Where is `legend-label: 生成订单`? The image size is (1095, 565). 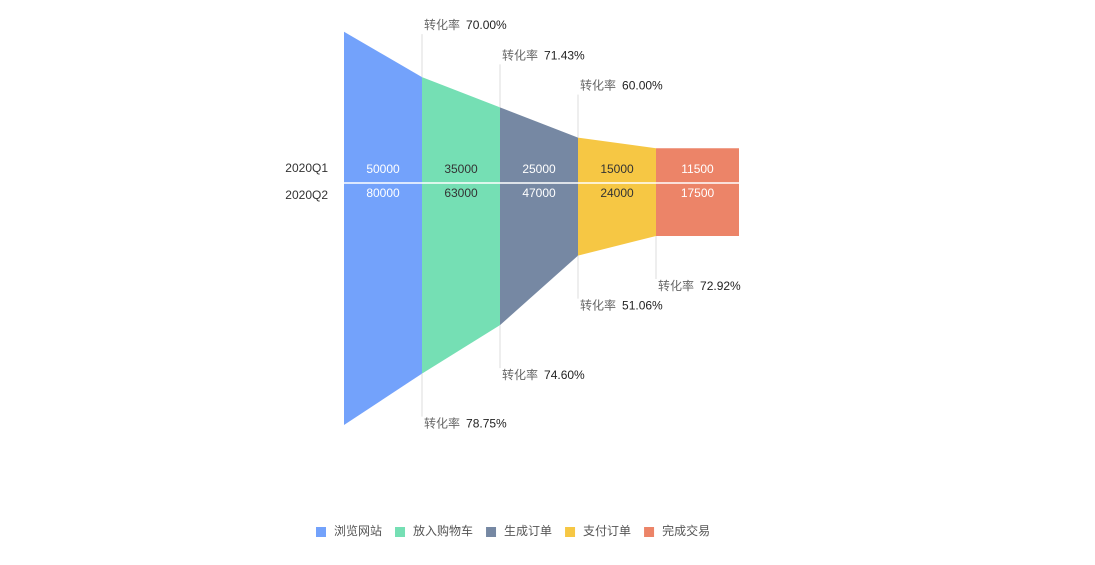
legend-label: 生成订单 is located at coordinates (528, 531).